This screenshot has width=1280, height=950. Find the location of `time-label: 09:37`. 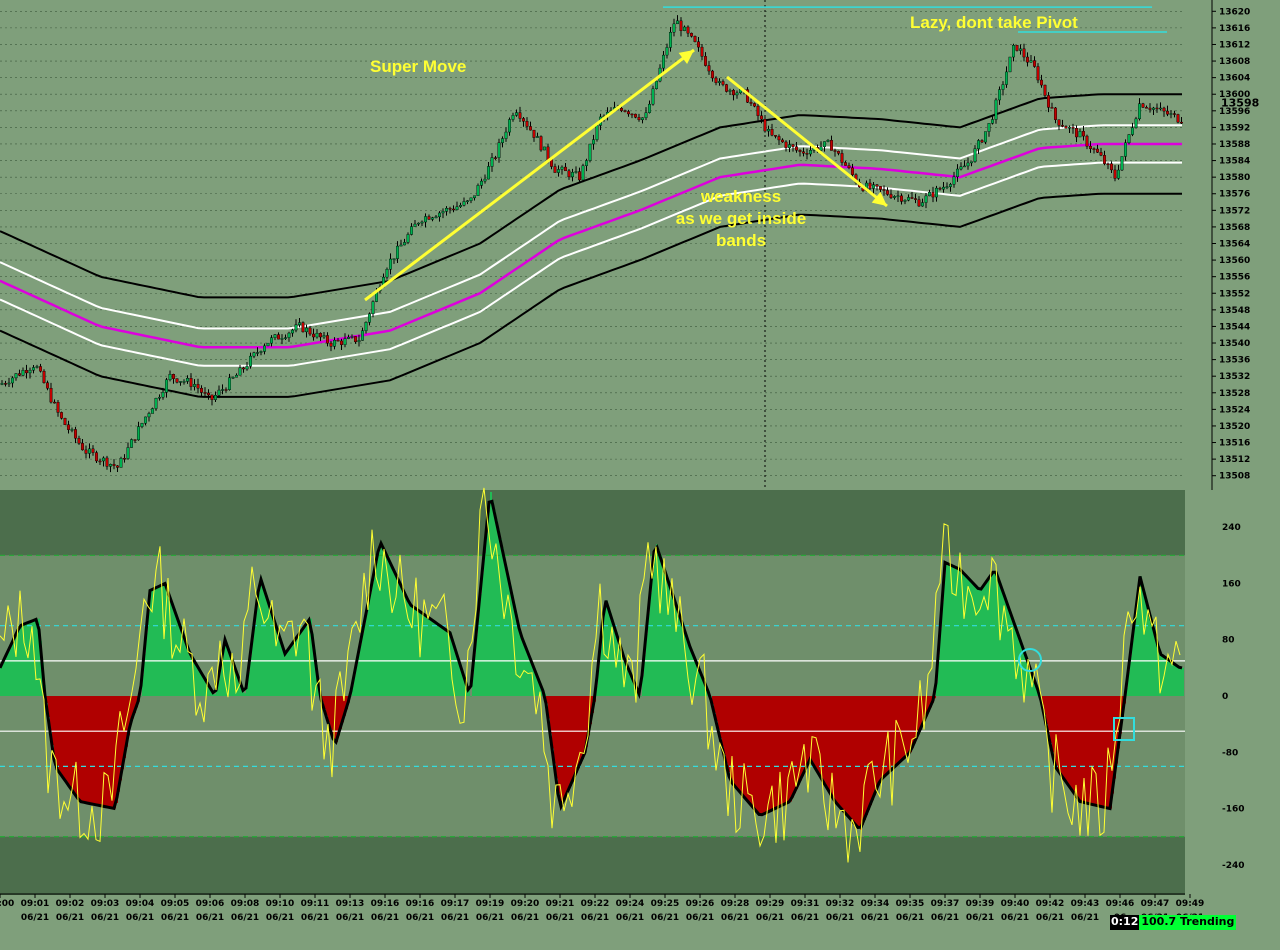

time-label: 09:37 is located at coordinates (945, 904).